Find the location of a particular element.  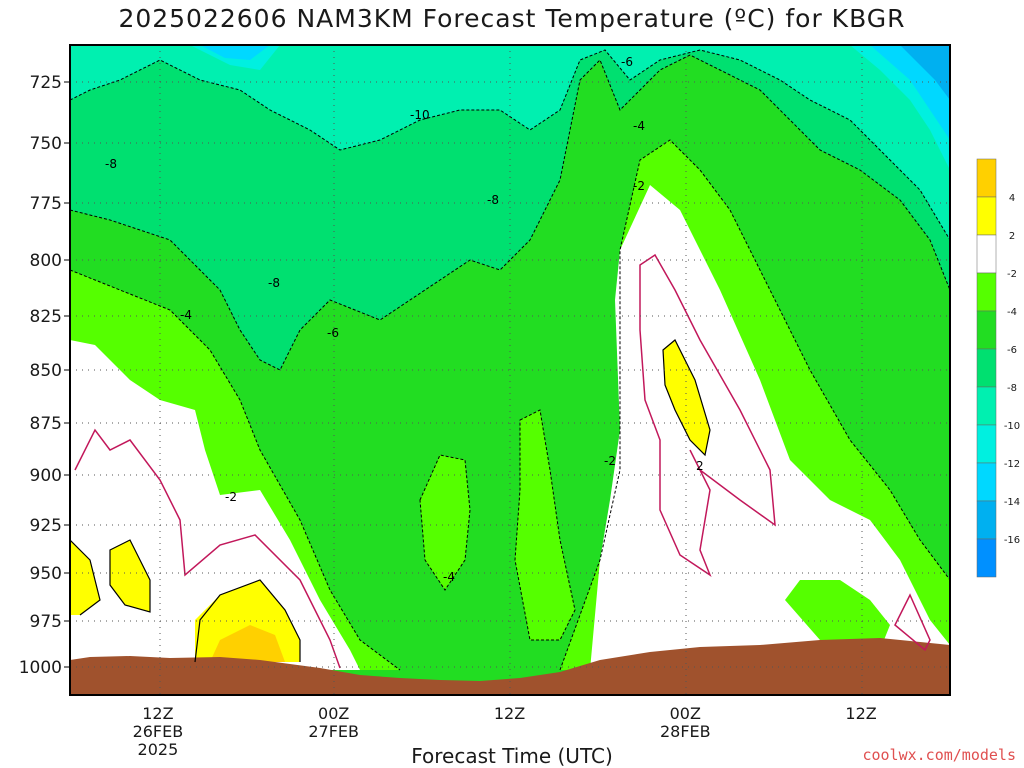

contour-label: 2 is located at coordinates (700, 466).